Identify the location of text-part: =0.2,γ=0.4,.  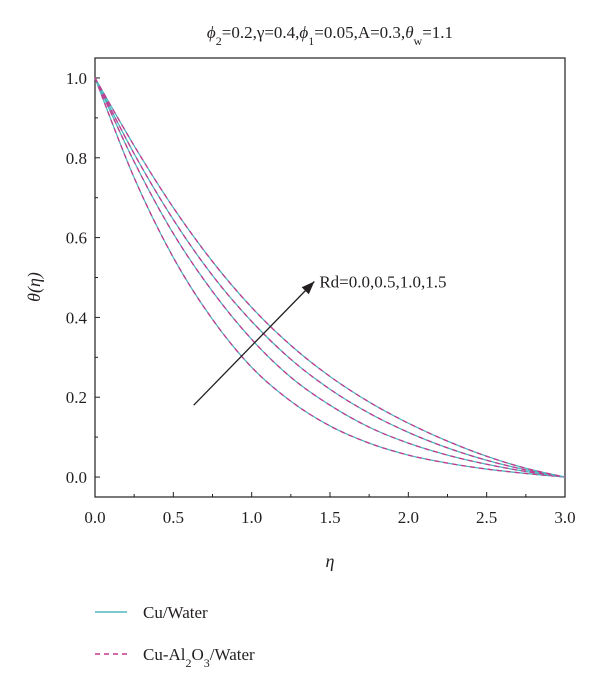
(261, 32).